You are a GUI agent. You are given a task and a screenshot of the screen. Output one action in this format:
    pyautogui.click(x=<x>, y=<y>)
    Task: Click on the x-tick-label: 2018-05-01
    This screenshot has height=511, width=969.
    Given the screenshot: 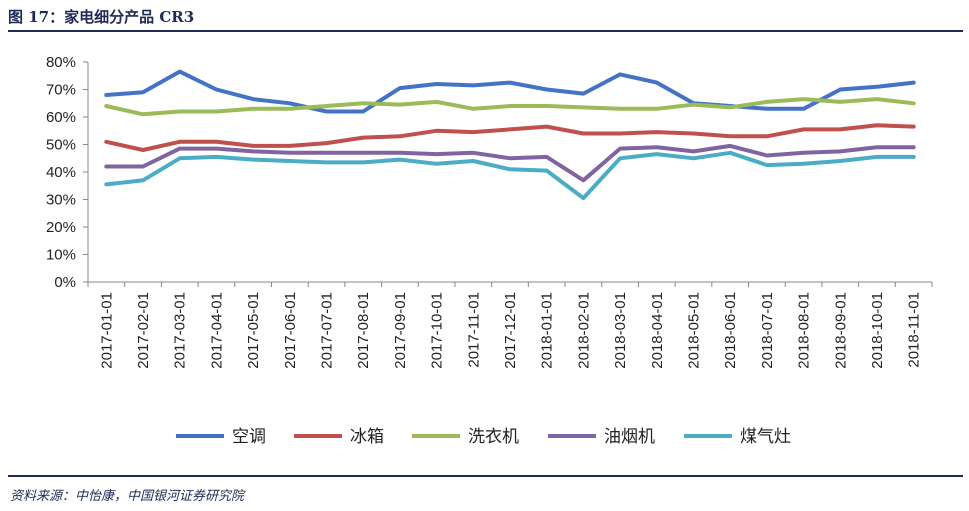 What is the action you would take?
    pyautogui.click(x=693, y=330)
    